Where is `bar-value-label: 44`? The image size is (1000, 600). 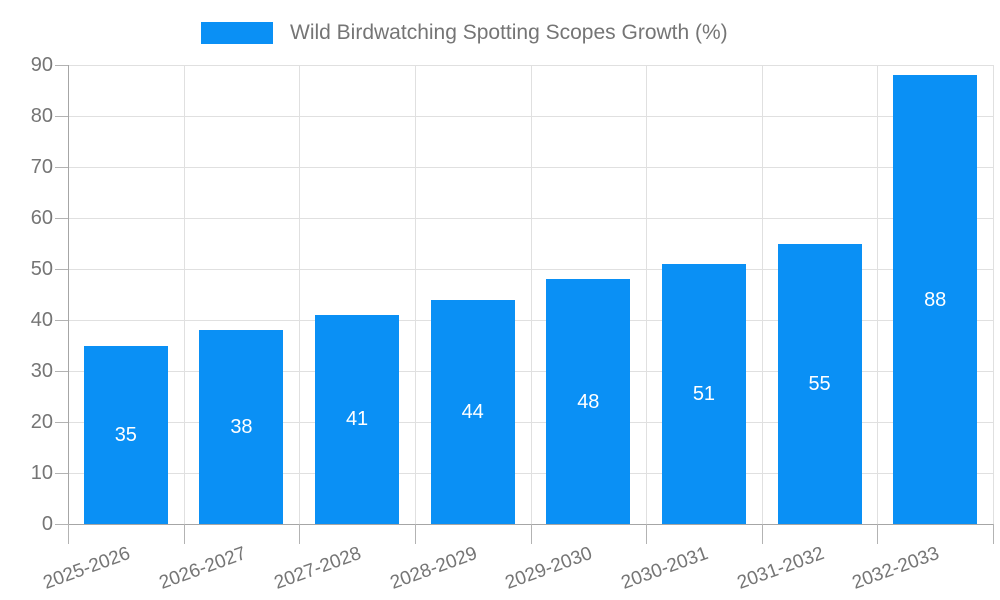
bar-value-label: 44 is located at coordinates (472, 411).